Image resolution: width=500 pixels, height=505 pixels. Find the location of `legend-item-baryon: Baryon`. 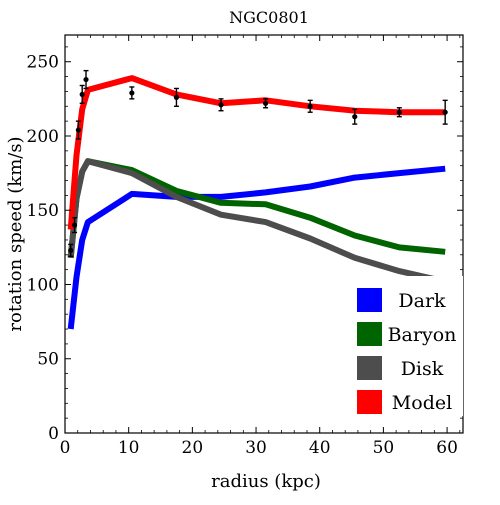

legend-item-baryon: Baryon is located at coordinates (406, 334).